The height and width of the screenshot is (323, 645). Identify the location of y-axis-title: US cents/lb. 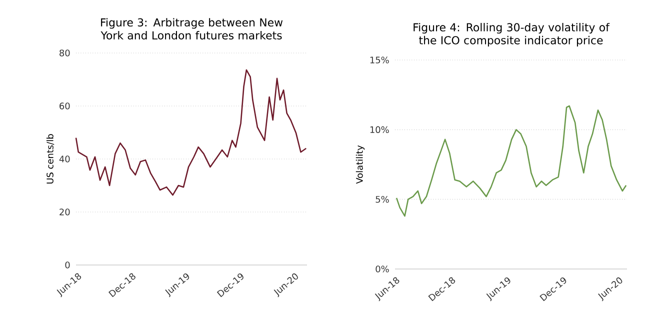
(50, 159).